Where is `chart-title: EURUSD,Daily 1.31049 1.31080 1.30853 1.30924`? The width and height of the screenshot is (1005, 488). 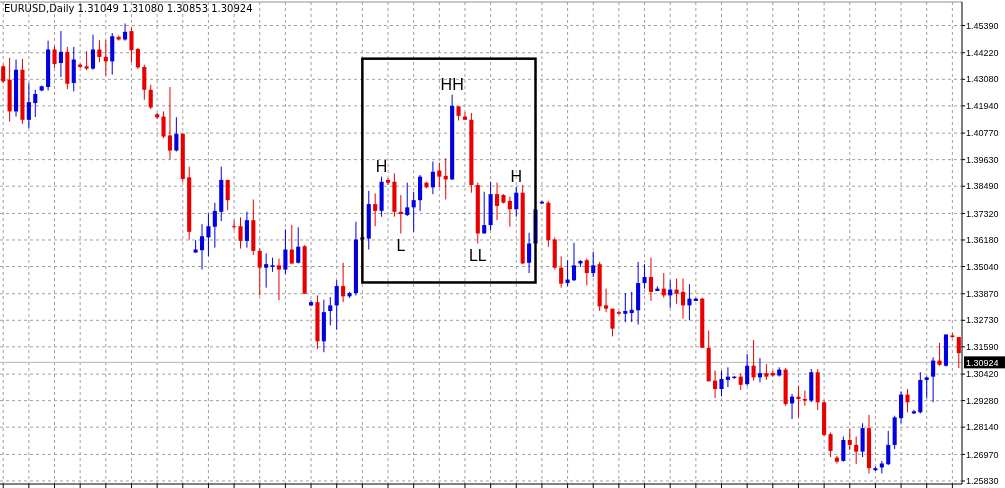 chart-title: EURUSD,Daily 1.31049 1.31080 1.30853 1.30924 is located at coordinates (128, 8).